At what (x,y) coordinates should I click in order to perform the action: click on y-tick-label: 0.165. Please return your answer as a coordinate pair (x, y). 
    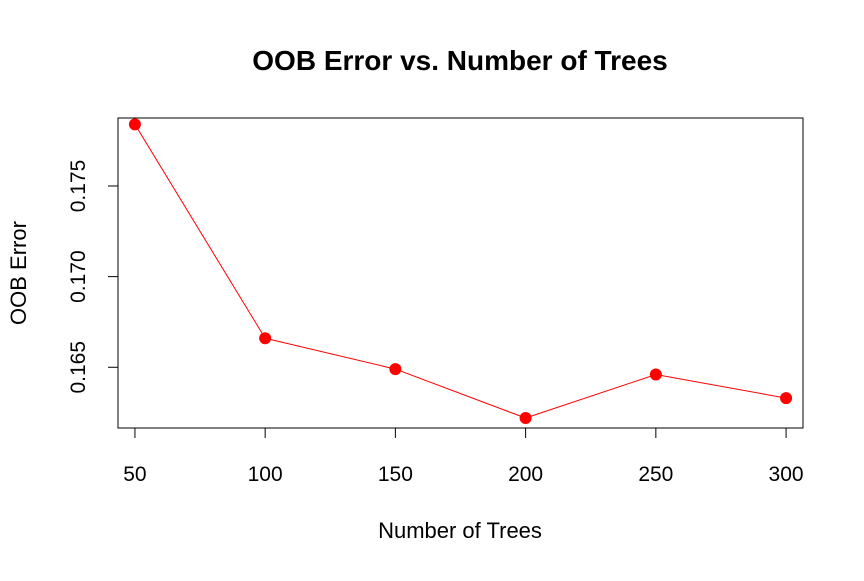
    Looking at the image, I should click on (78, 367).